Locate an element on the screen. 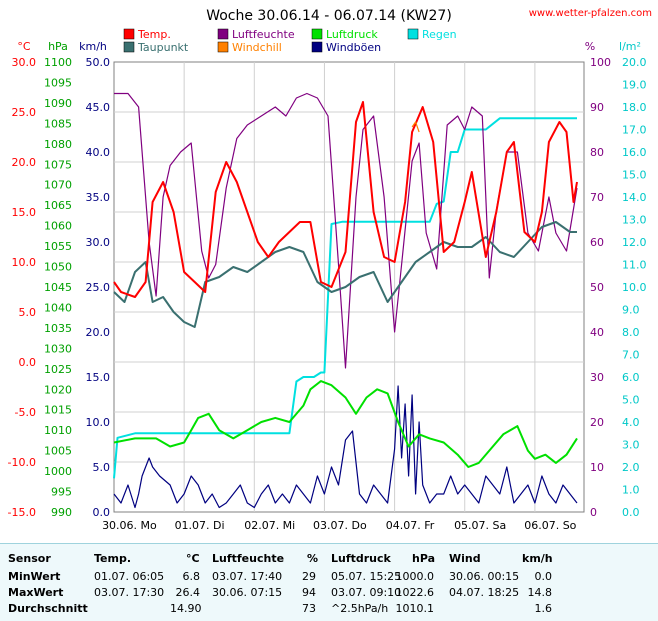 The width and height of the screenshot is (658, 621). axis-tick-hpa: 1035 is located at coordinates (58, 328).